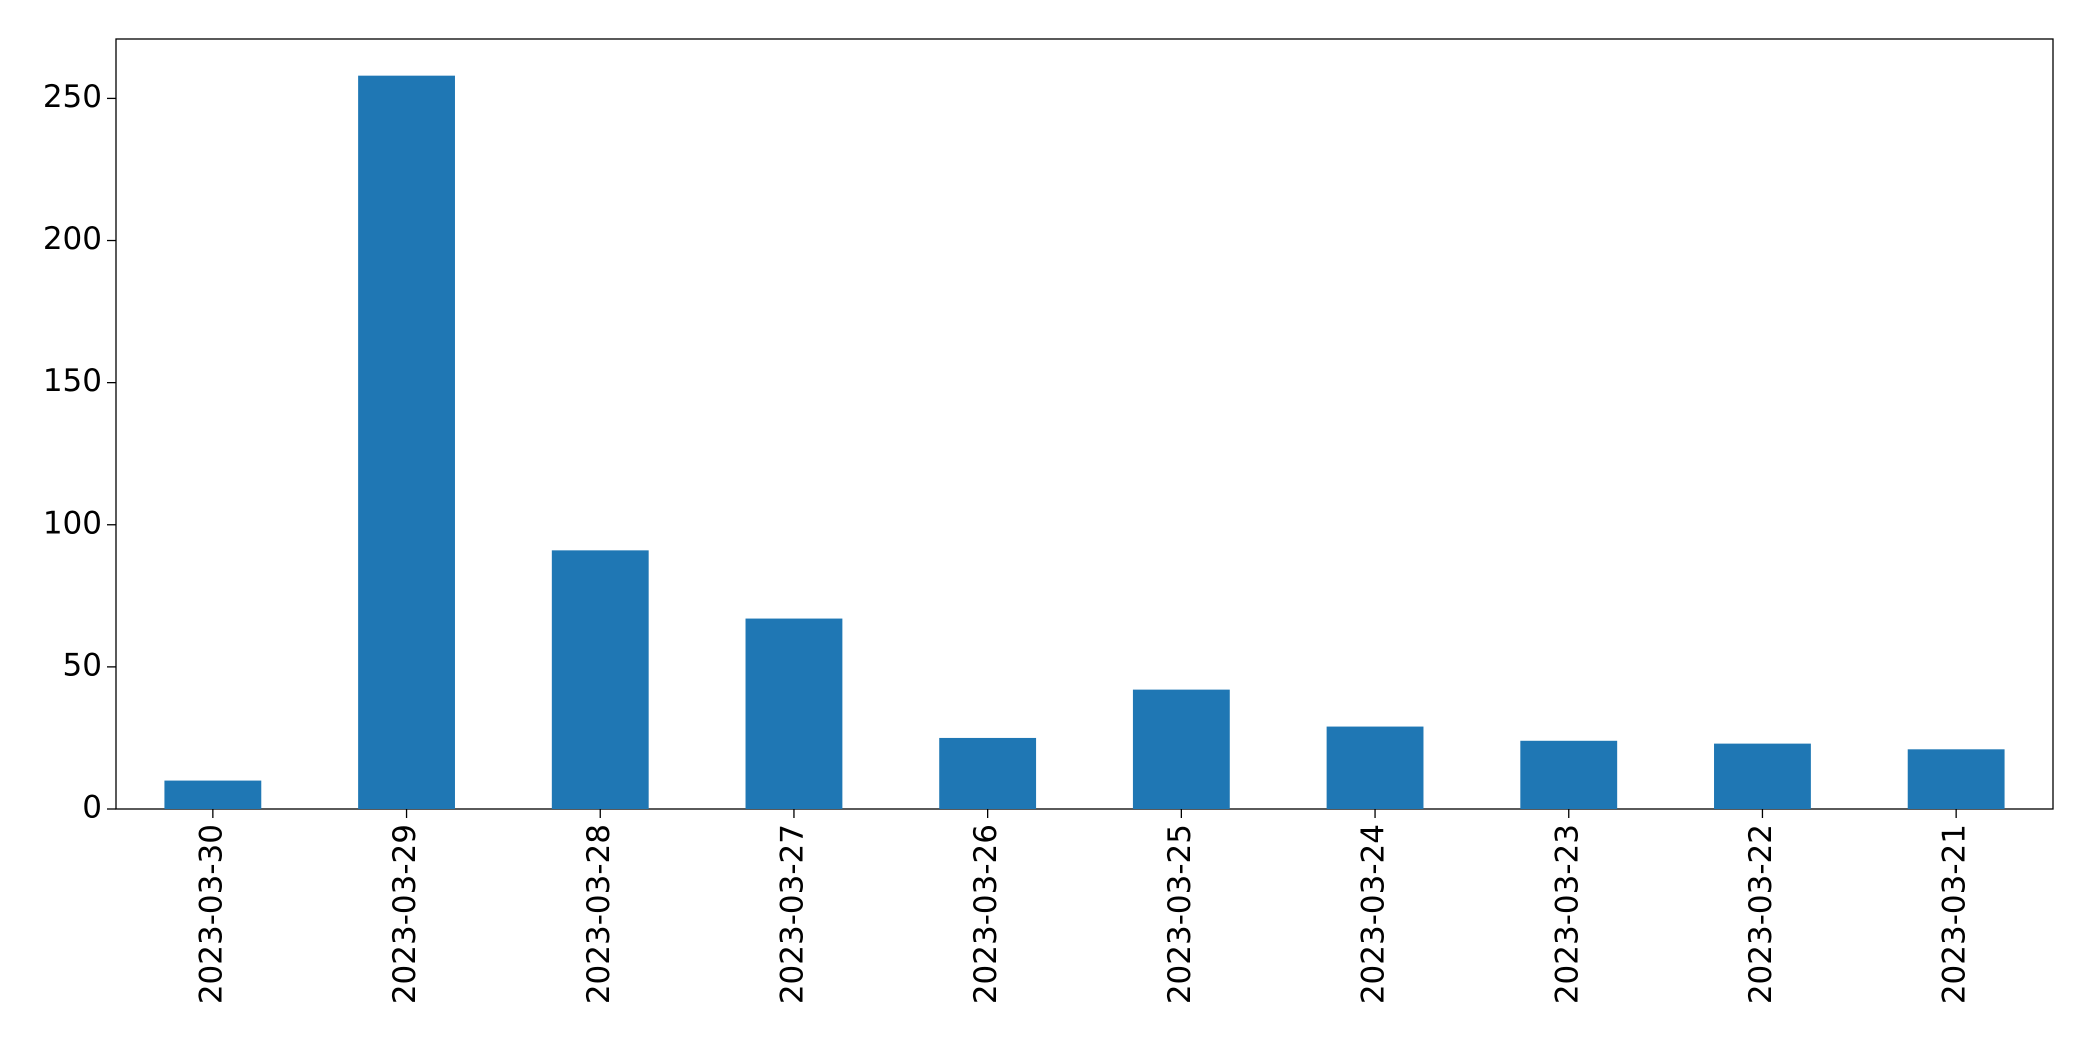 This screenshot has width=2093, height=1061. What do you see at coordinates (72, 239) in the screenshot?
I see `y-tick-label: 200` at bounding box center [72, 239].